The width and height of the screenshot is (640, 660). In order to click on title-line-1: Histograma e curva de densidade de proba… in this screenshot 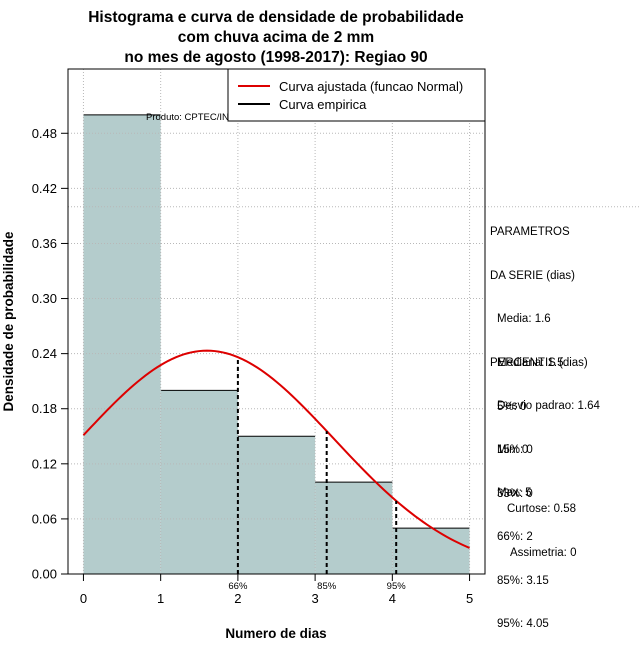, I will do `click(276, 17)`.